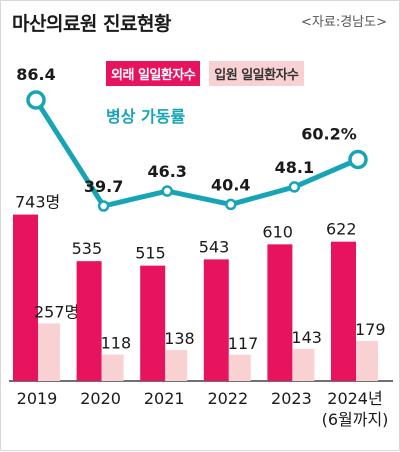 The width and height of the screenshot is (400, 452). I want to click on bar-outpatient-2023, so click(280, 312).